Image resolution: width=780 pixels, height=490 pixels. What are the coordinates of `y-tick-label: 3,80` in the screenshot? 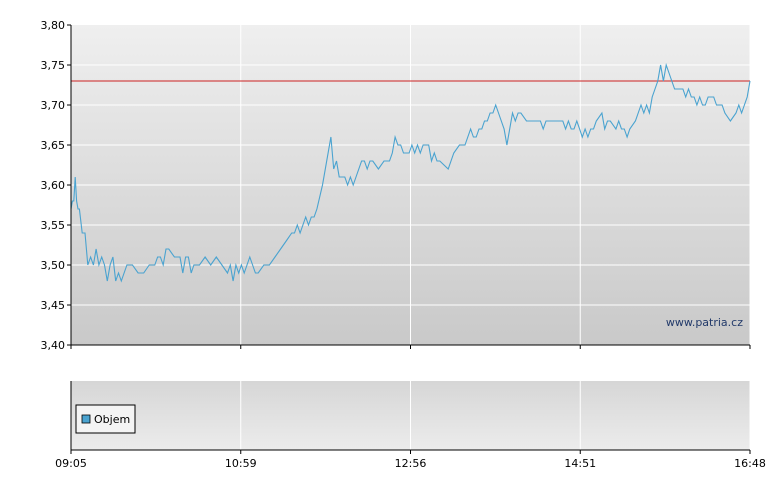 It's located at (53, 25).